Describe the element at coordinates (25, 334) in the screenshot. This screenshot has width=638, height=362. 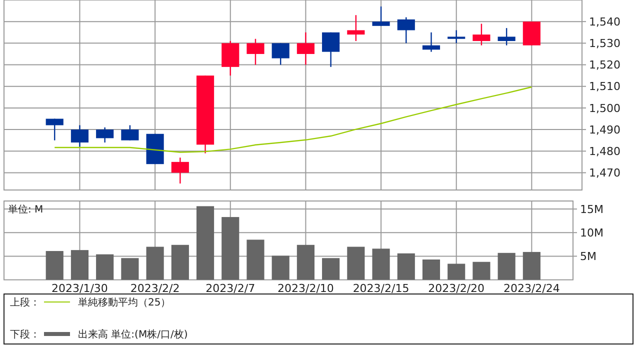
I see `text: 下段：` at that location.